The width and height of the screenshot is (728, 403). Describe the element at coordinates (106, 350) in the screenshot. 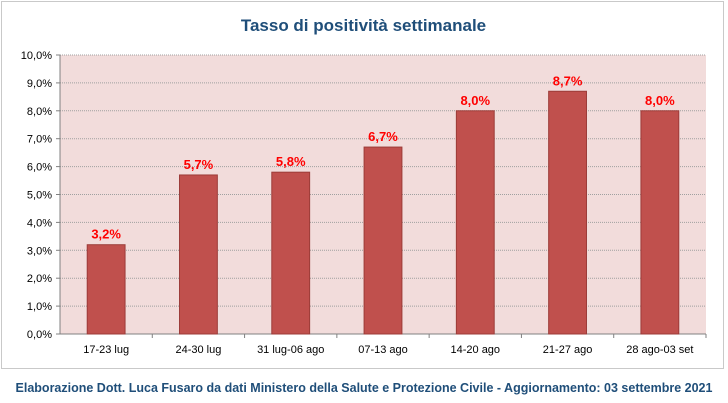

I see `x-tick-label: 17-23 lug` at that location.